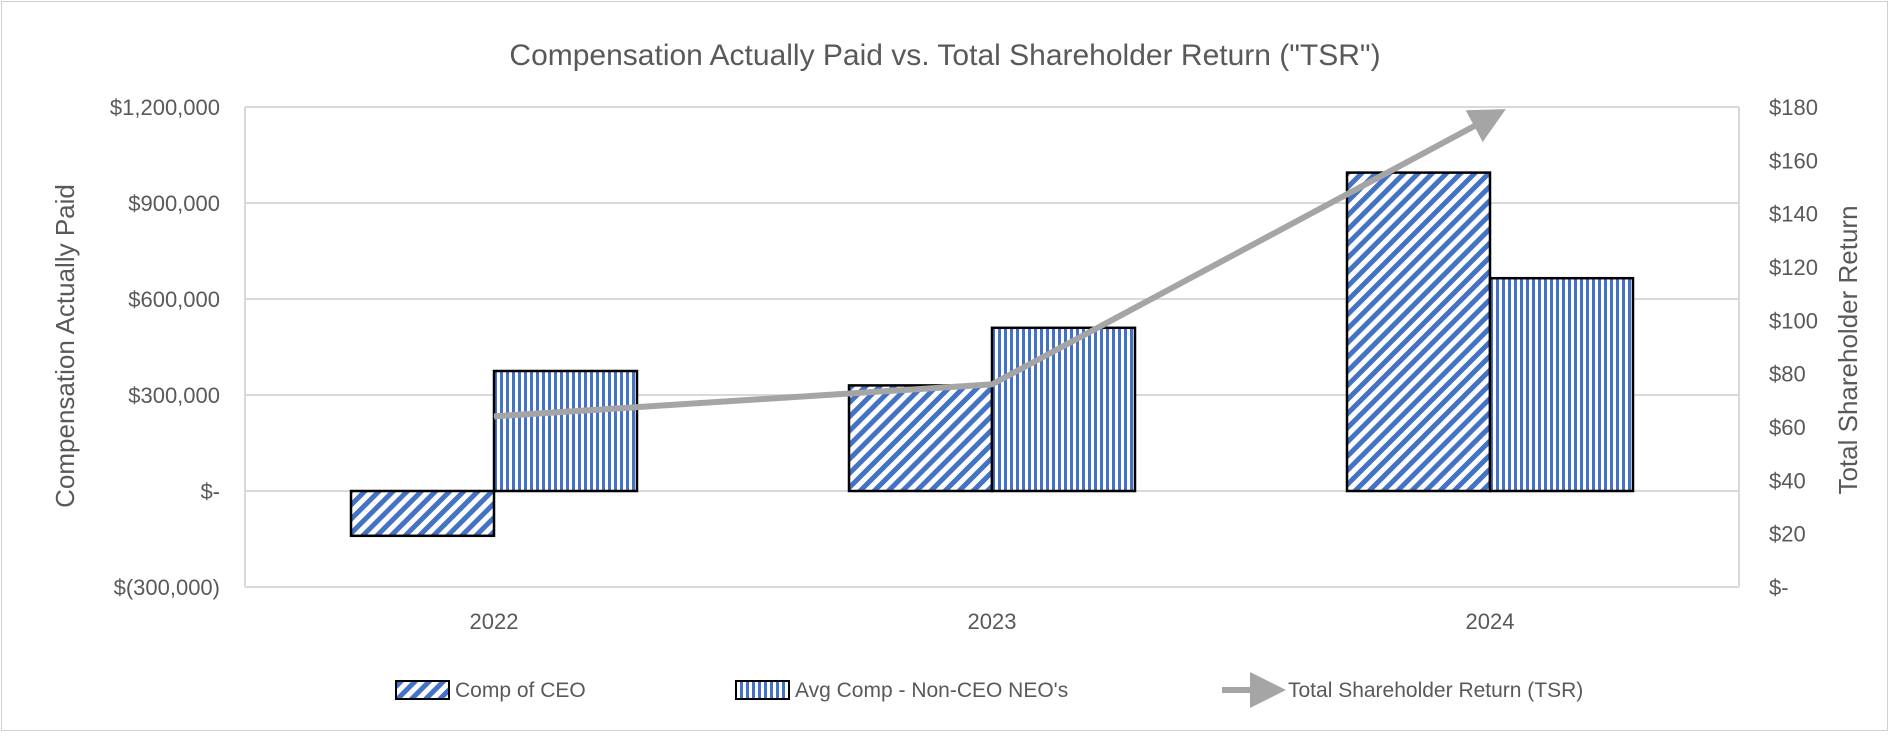 The image size is (1891, 737). I want to click on legend-item-avg-comp: Avg Comp - Non-CEO NEO's, so click(901, 690).